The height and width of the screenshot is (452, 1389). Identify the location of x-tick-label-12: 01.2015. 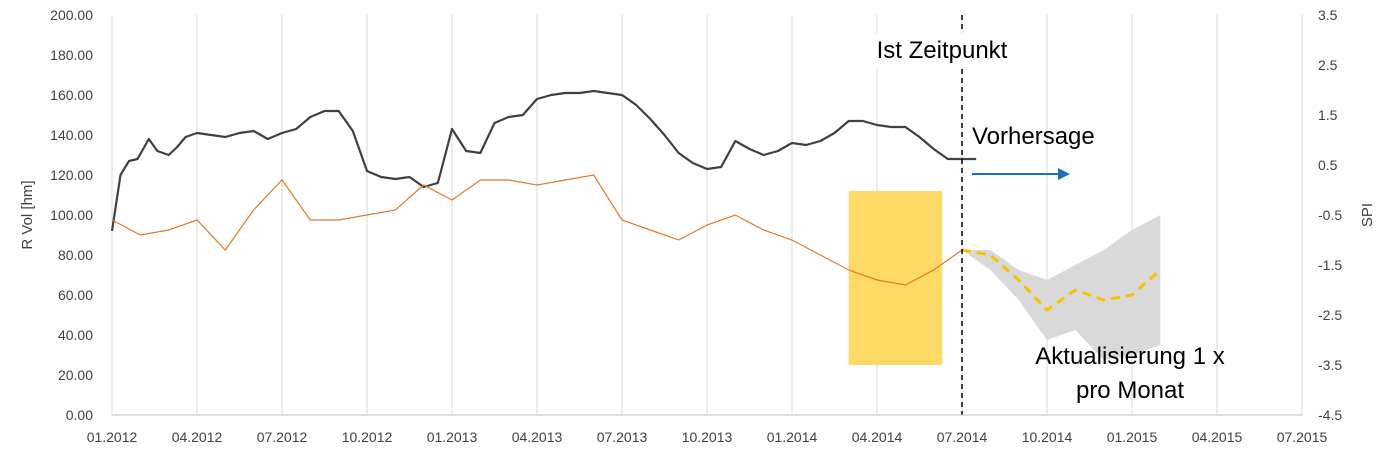
(1132, 437).